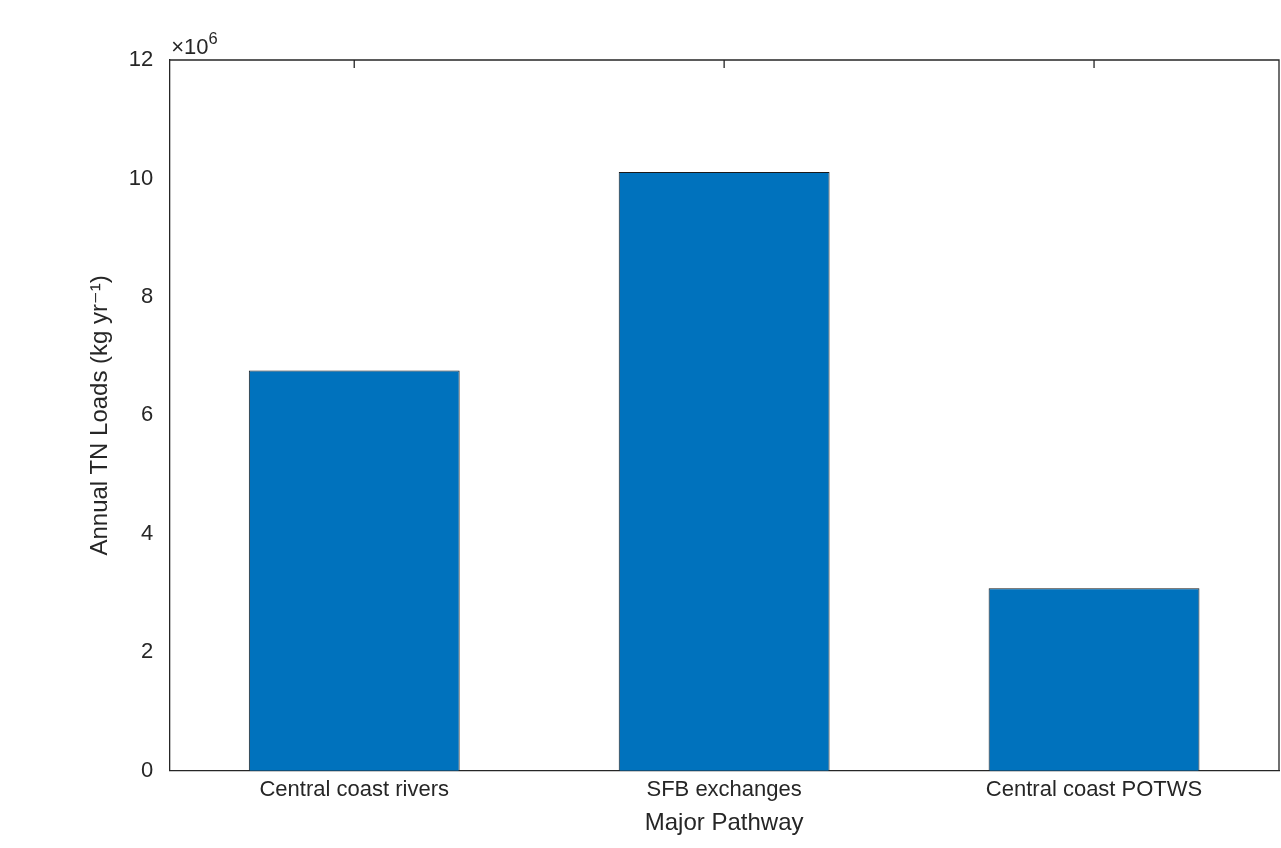 The width and height of the screenshot is (1281, 848). I want to click on x-tick-label: Central coast POTWS, so click(1094, 789).